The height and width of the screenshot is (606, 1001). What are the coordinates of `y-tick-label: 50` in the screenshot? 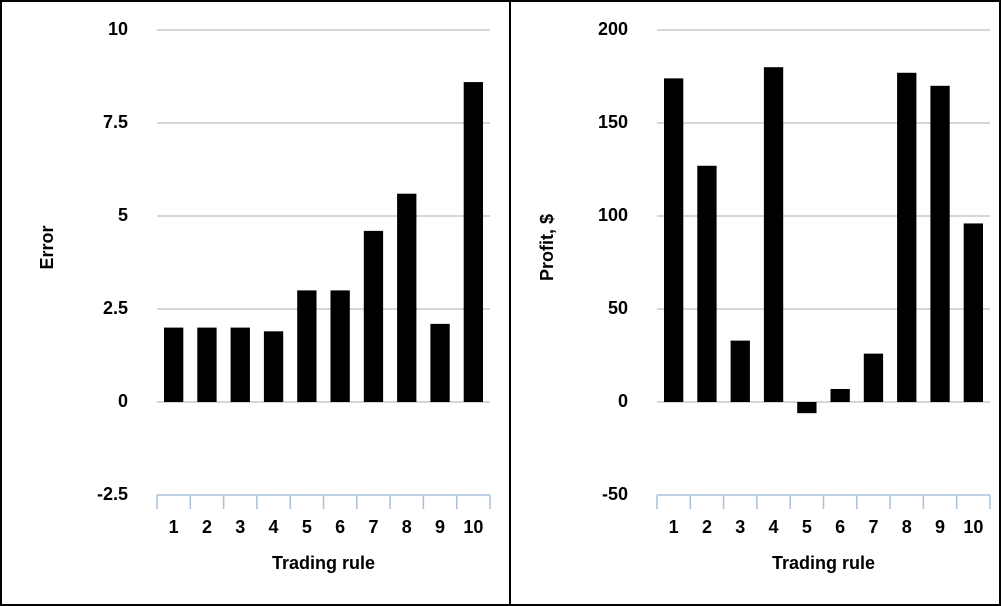 It's located at (618, 308).